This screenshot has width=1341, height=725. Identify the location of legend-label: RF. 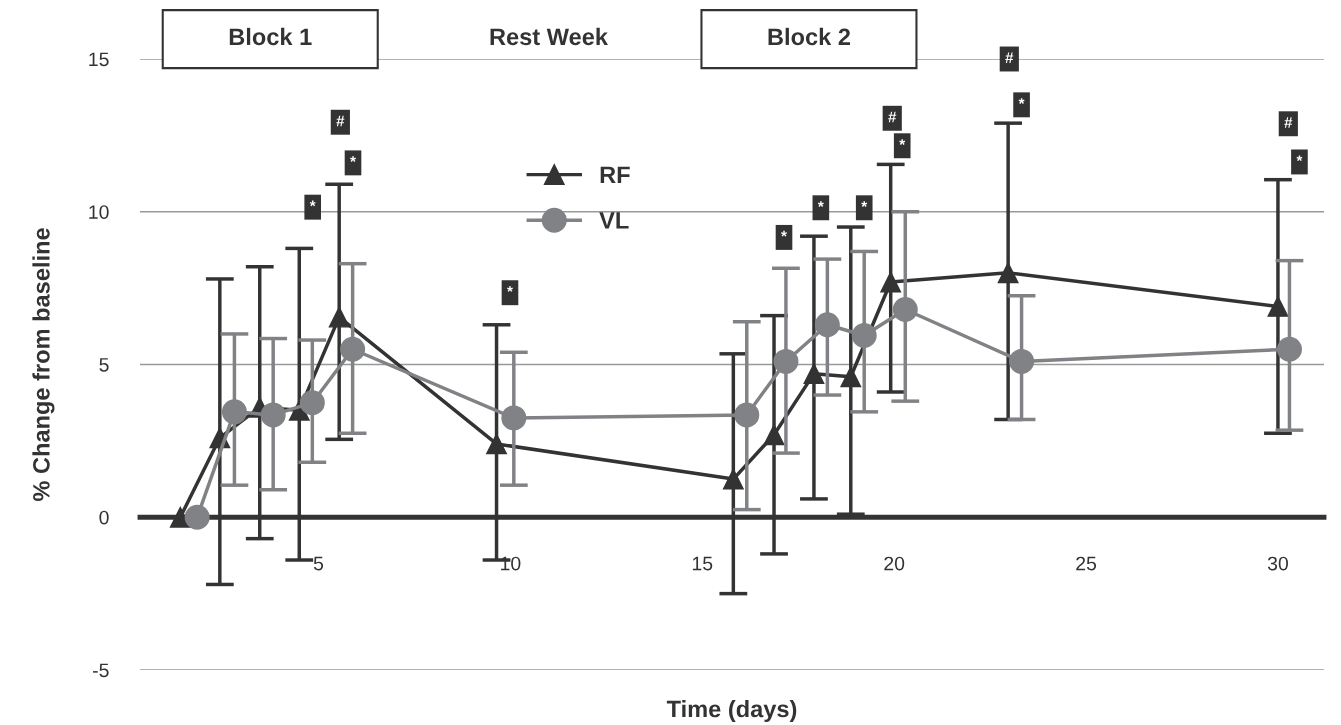
(615, 174).